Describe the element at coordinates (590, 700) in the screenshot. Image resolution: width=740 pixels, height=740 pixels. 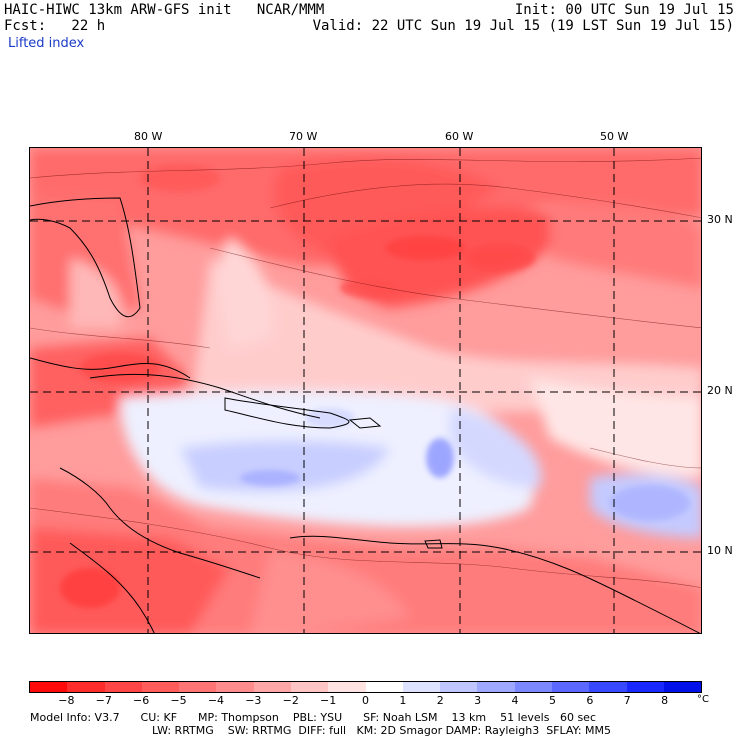
I see `colorbar-tick-label: 6` at that location.